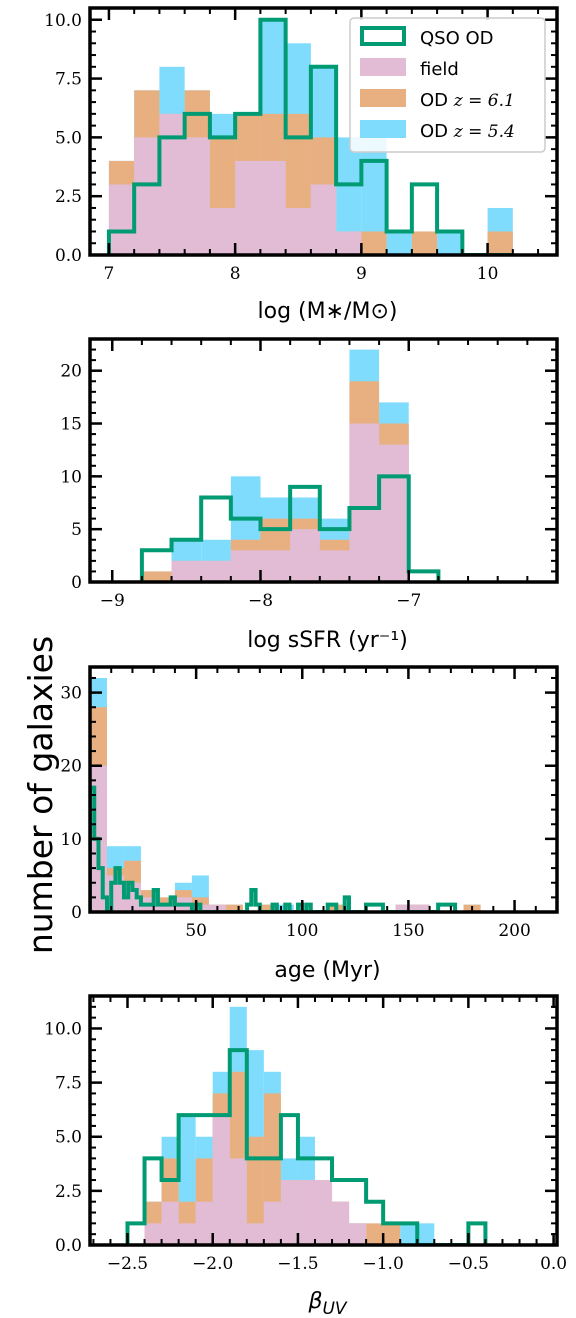 This screenshot has width=576, height=1318. What do you see at coordinates (467, 100) in the screenshot?
I see `legend-label-od-z-6-1: OD z = 6.1` at bounding box center [467, 100].